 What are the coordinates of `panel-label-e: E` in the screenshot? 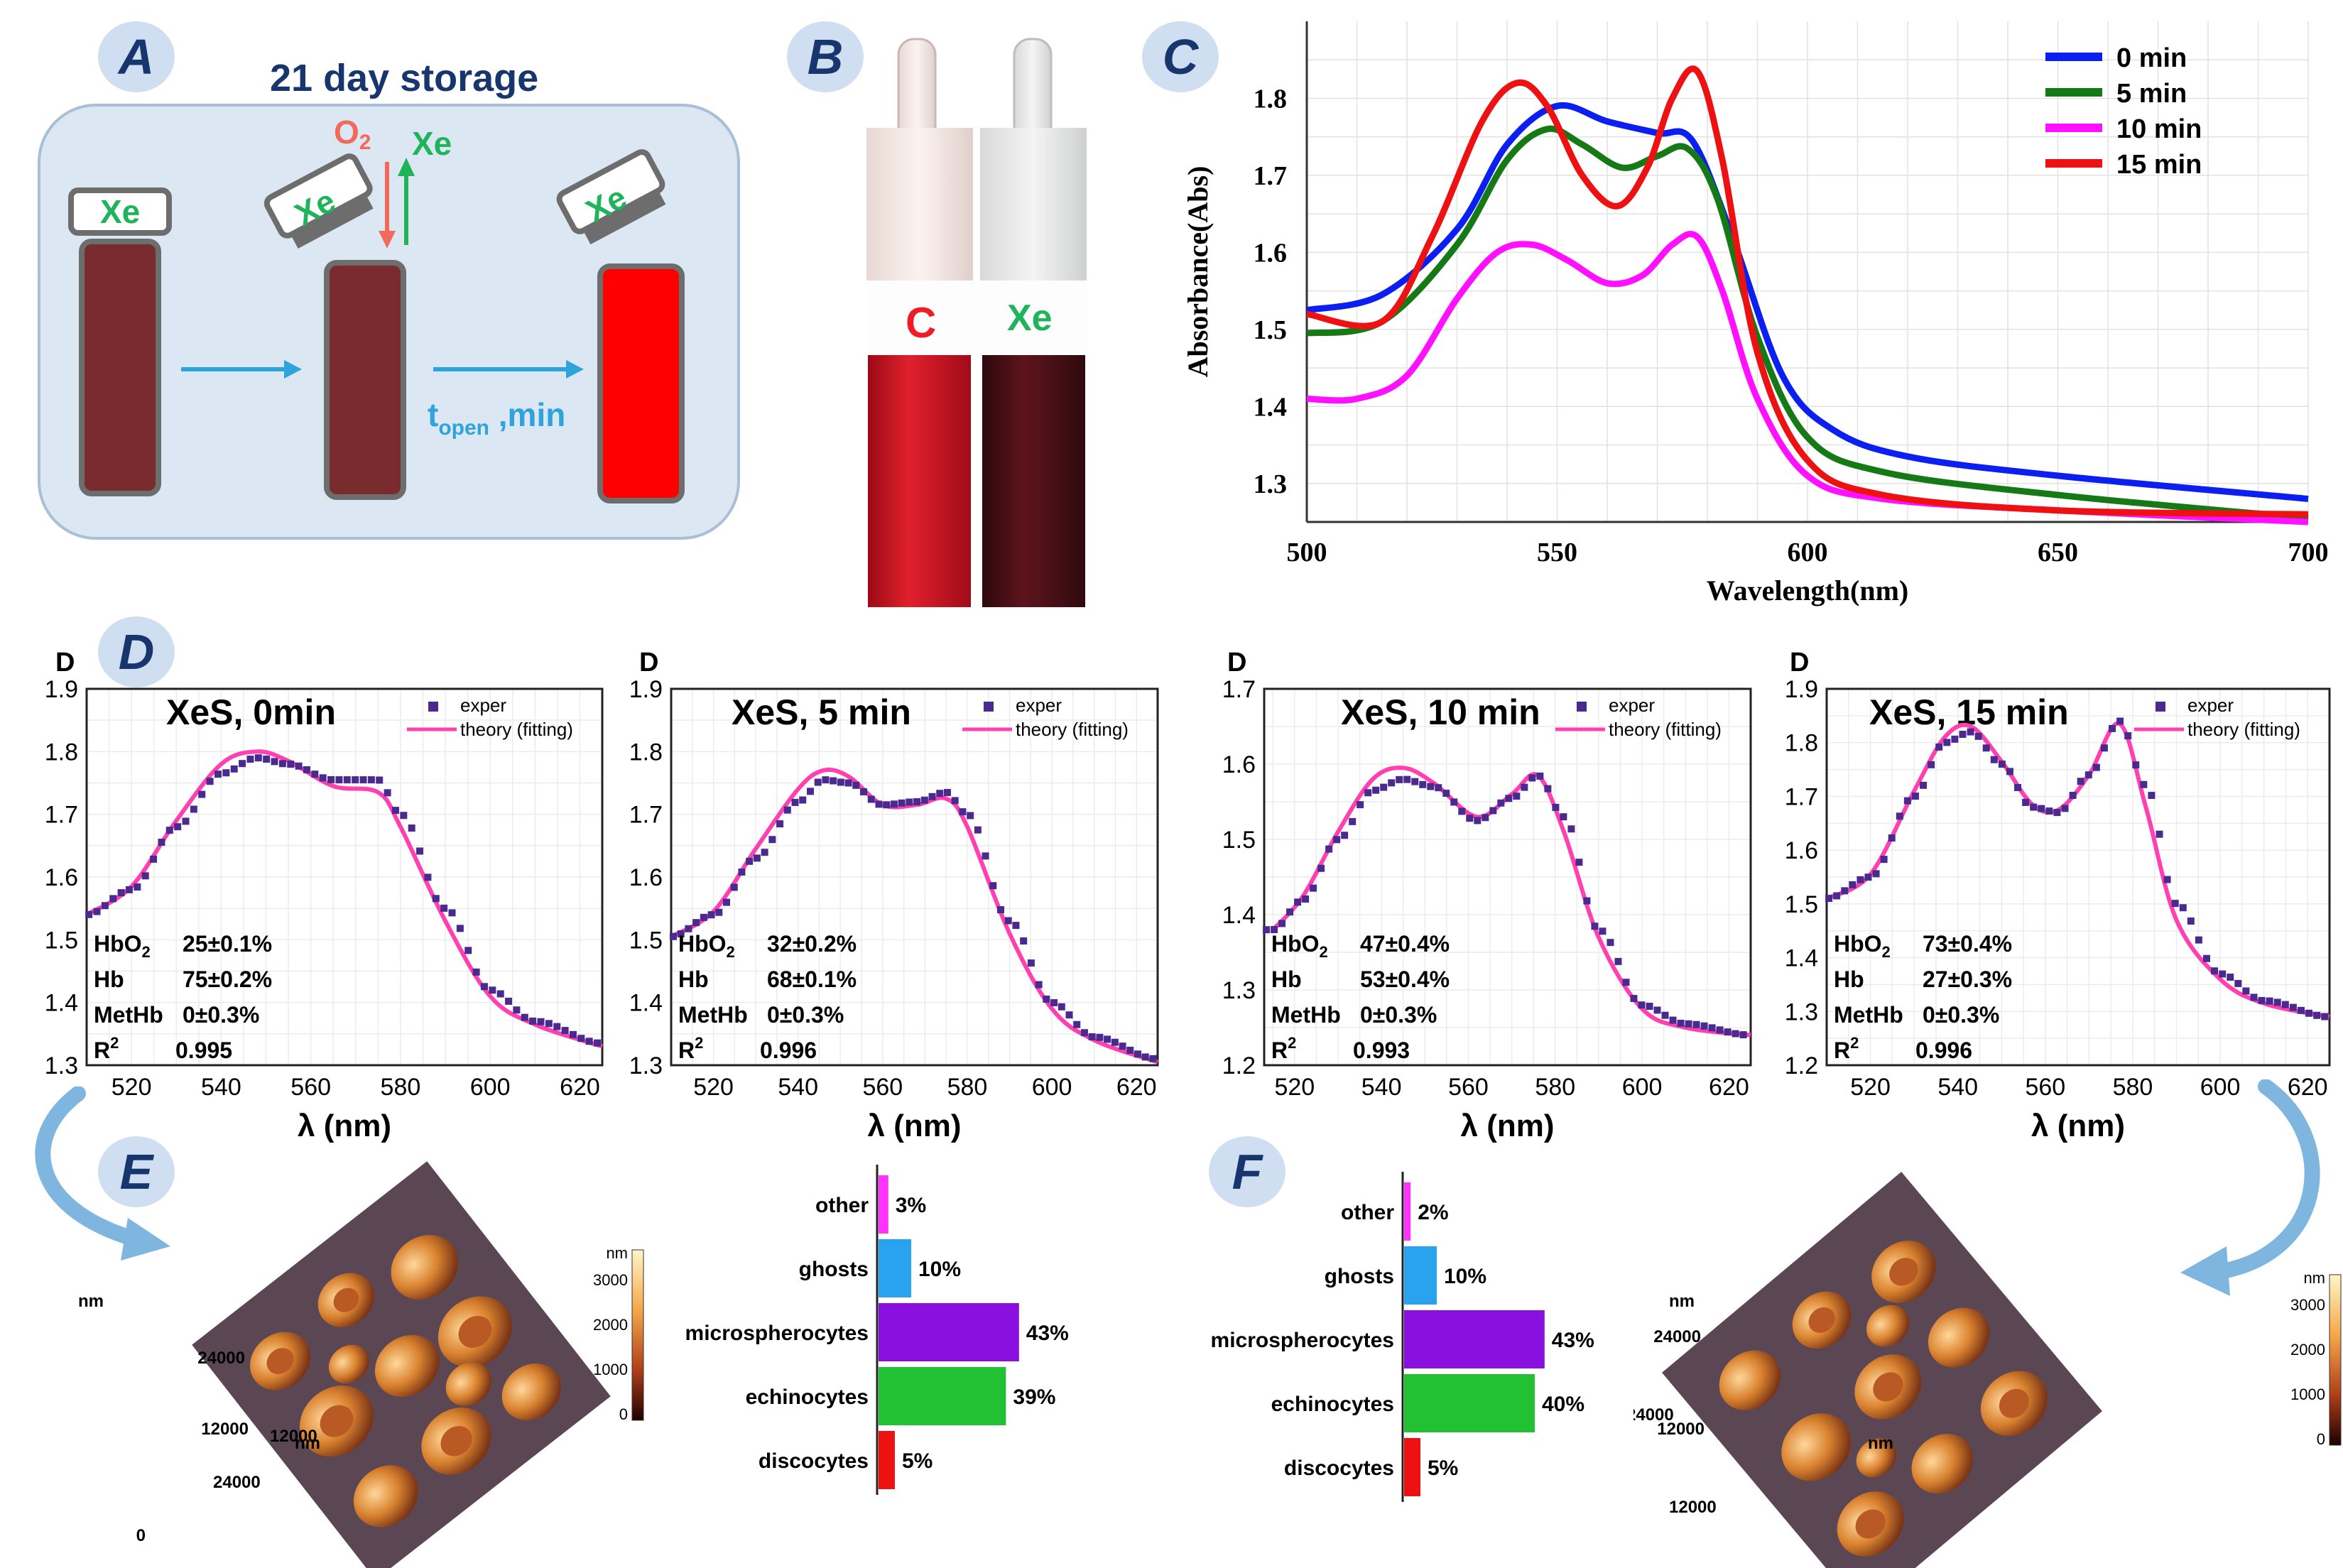 It's located at (136, 1171).